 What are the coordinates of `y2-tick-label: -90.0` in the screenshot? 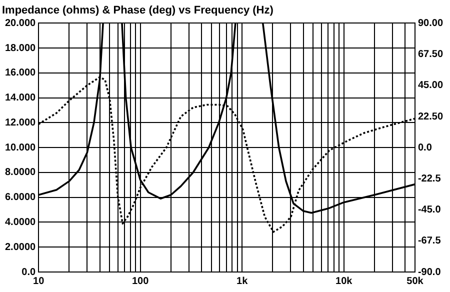 It's located at (430, 272).